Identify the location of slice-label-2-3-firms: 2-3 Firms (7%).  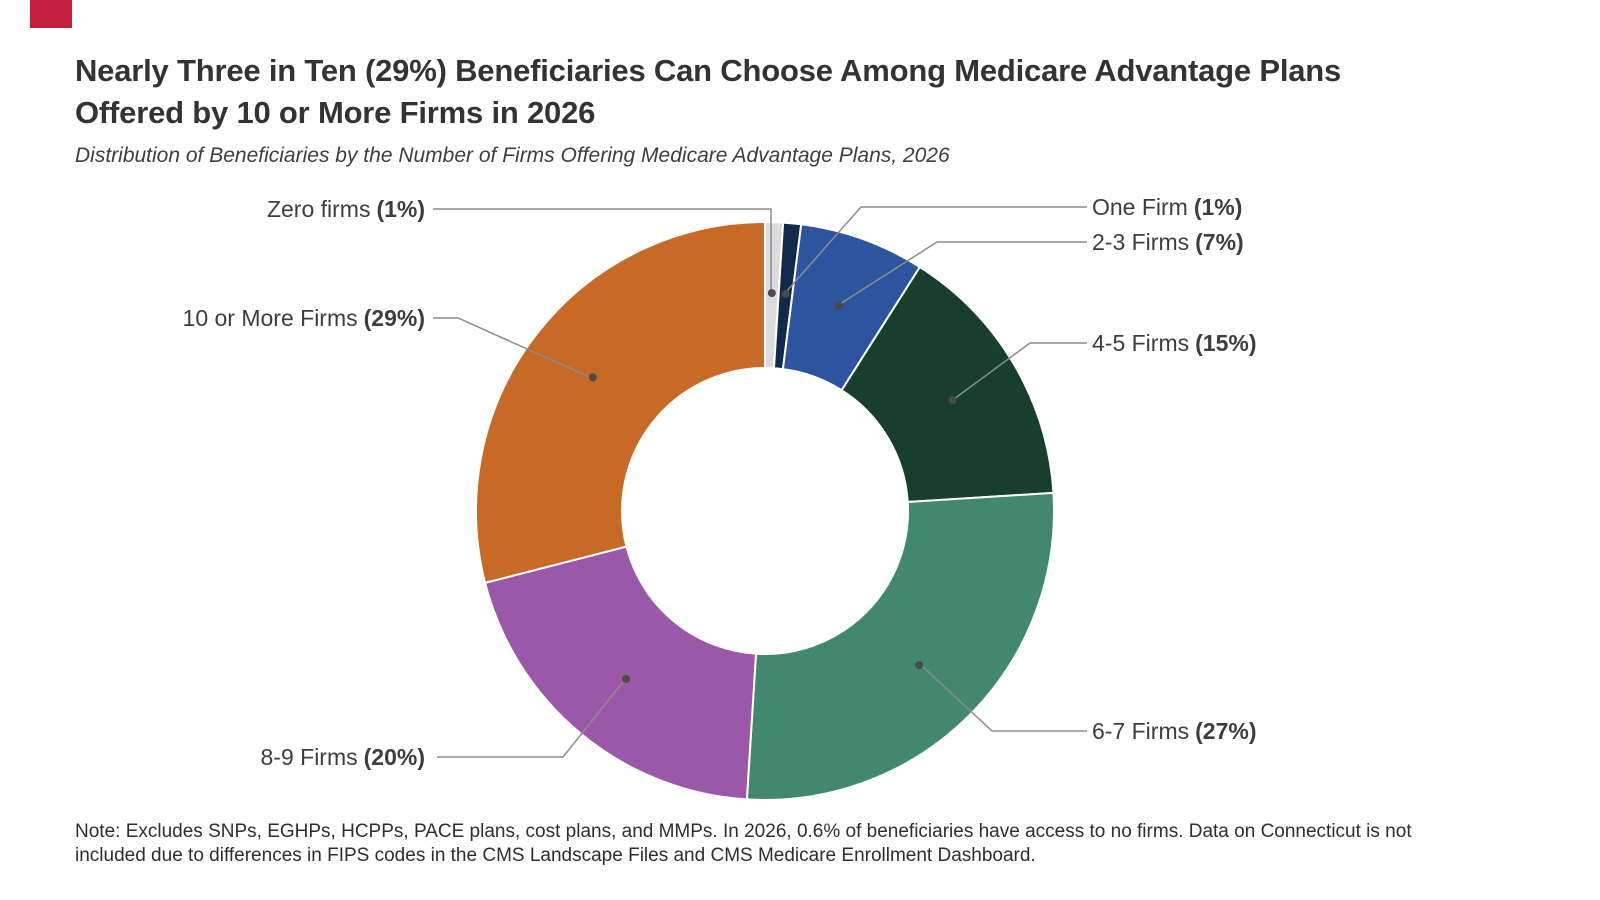
(1168, 242).